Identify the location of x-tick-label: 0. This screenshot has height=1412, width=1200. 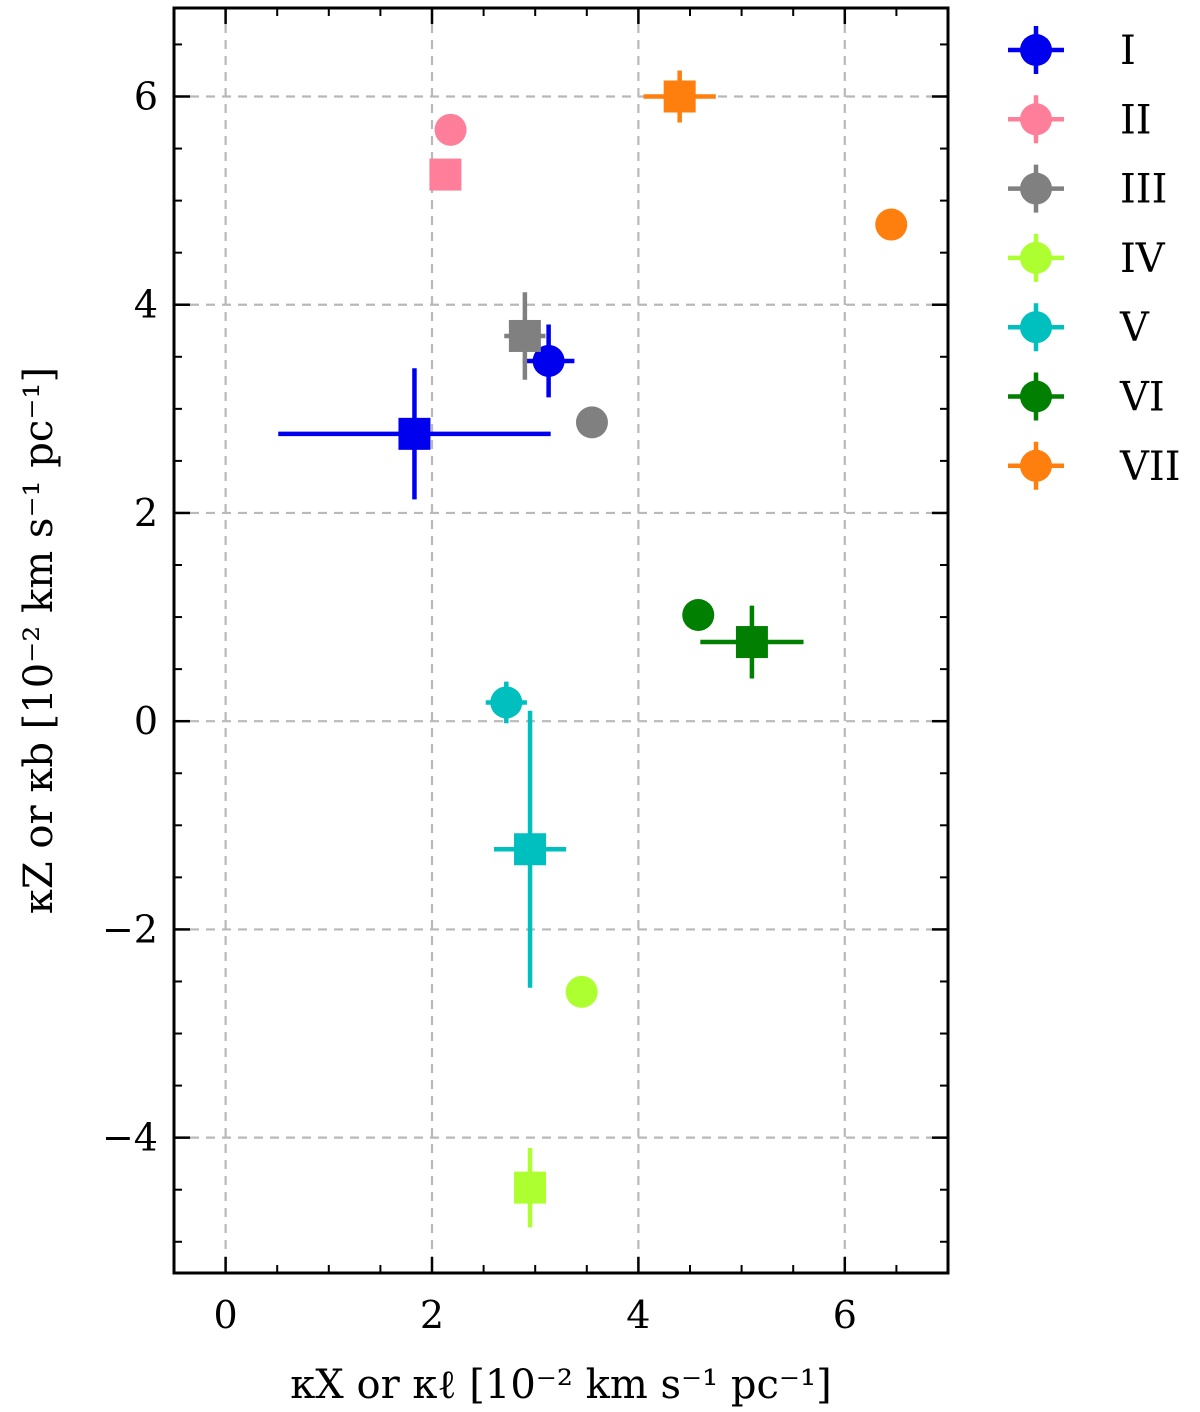
(226, 1315).